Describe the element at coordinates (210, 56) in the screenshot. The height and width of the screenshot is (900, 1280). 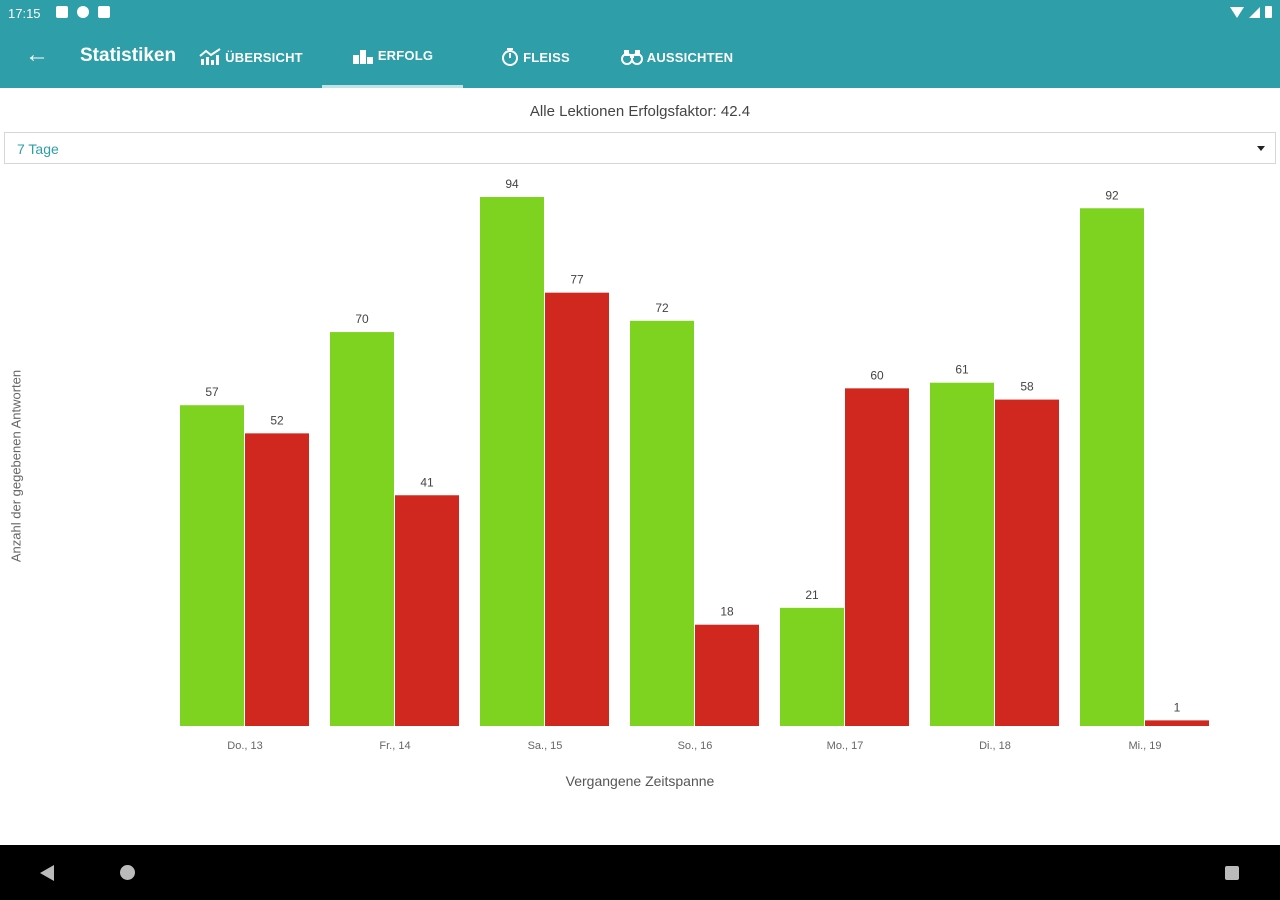
I see `trending-chart-icon` at that location.